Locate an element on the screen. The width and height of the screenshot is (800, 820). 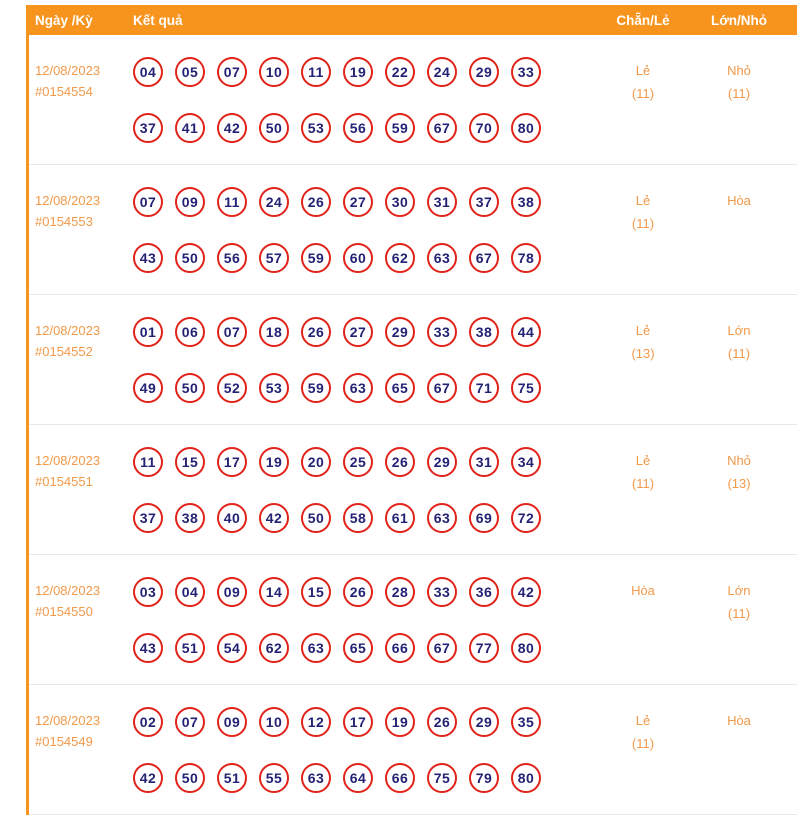
number-ball: 30 is located at coordinates (400, 202).